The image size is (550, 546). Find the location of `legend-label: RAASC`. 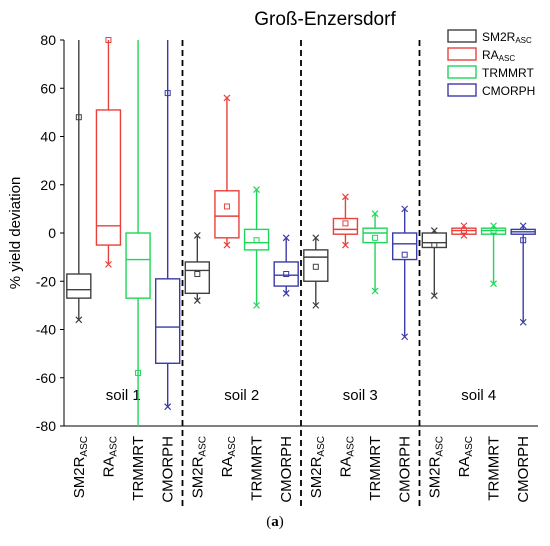

legend-label: RAASC is located at coordinates (498, 55).